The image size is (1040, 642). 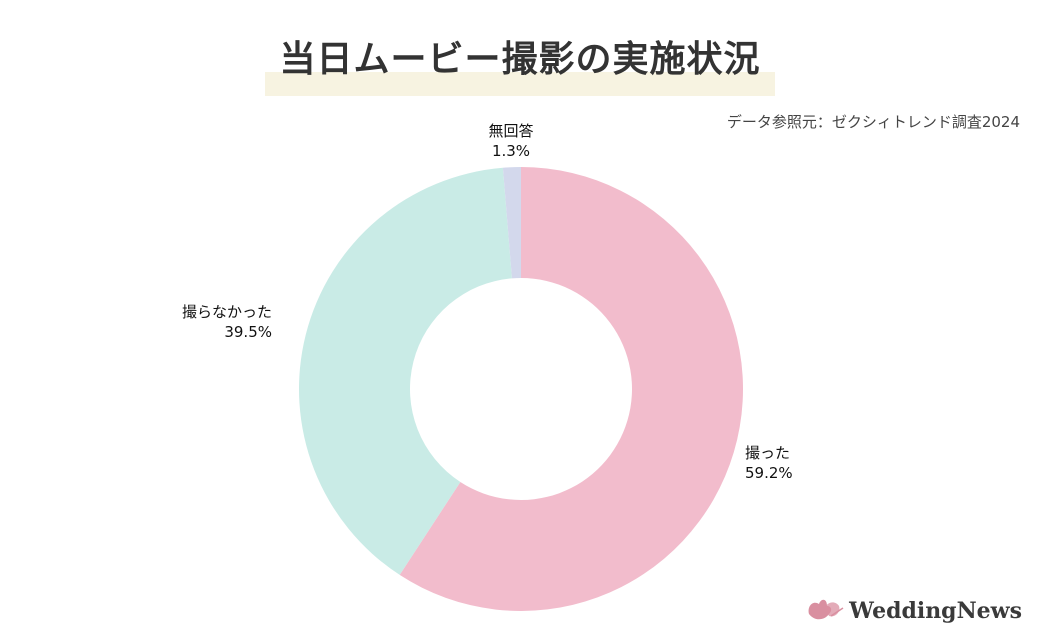 What do you see at coordinates (405, 371) in the screenshot?
I see `slice-not-shot` at bounding box center [405, 371].